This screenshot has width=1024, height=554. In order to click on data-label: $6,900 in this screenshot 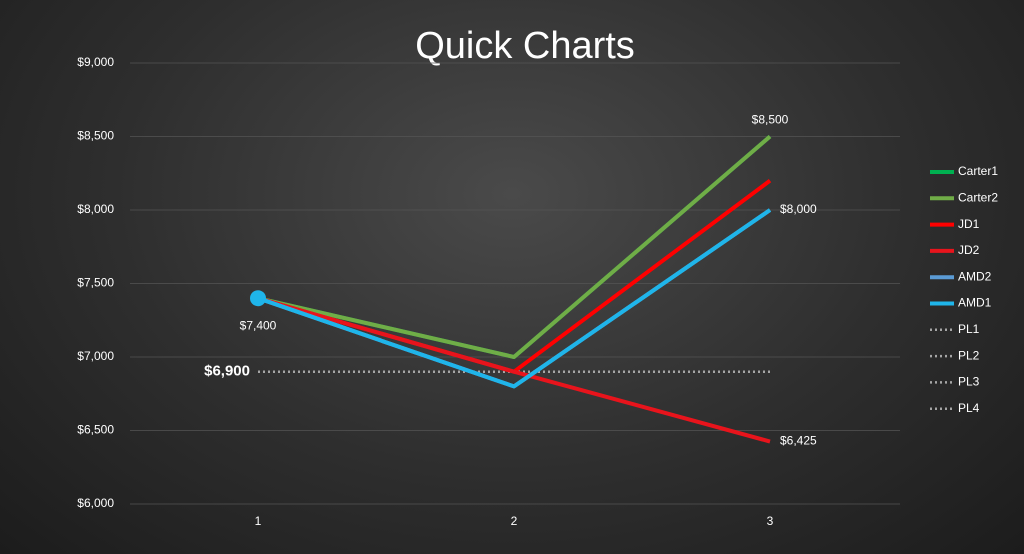, I will do `click(227, 371)`.